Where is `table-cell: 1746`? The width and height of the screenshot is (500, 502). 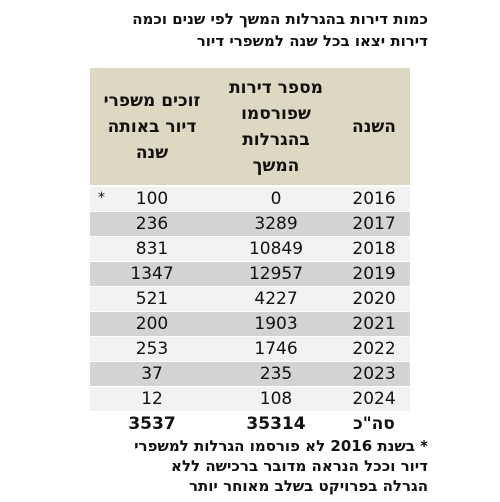
table-cell: 1746 is located at coordinates (276, 349).